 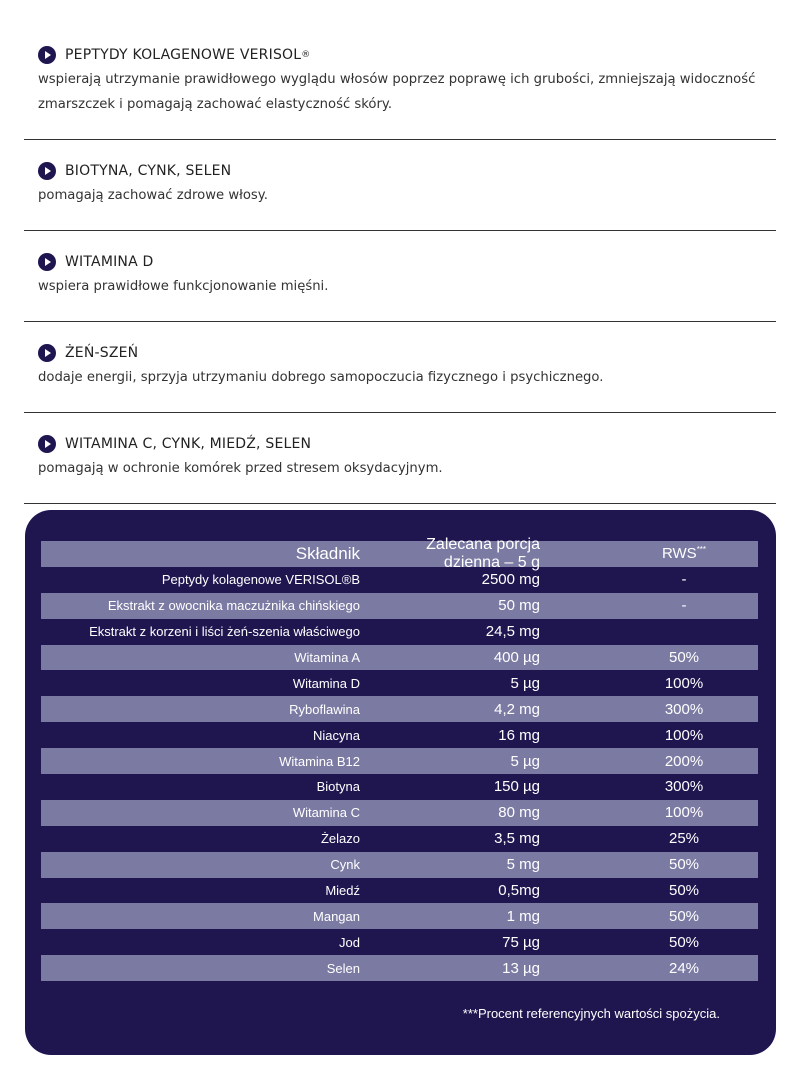 I want to click on table-row: Witamina D 5 µg 100%, so click(x=399, y=683).